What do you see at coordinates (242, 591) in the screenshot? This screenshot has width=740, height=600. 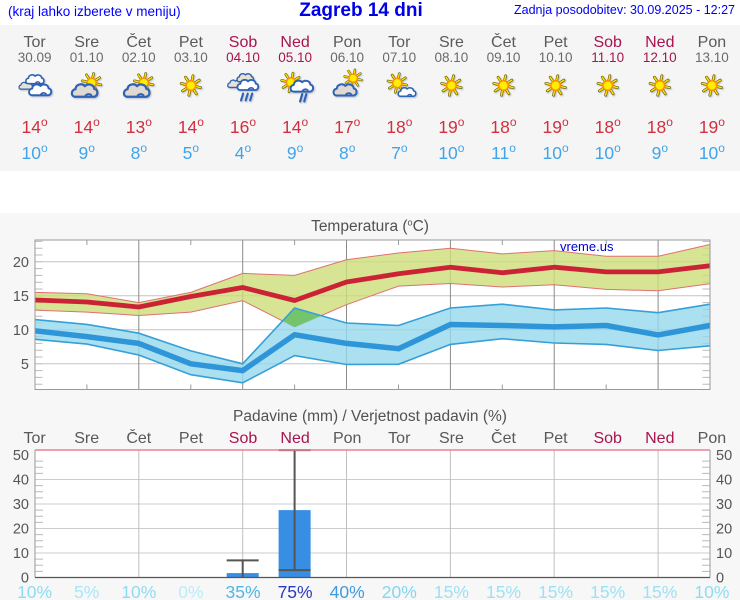 I see `svg-text: 35%` at bounding box center [242, 591].